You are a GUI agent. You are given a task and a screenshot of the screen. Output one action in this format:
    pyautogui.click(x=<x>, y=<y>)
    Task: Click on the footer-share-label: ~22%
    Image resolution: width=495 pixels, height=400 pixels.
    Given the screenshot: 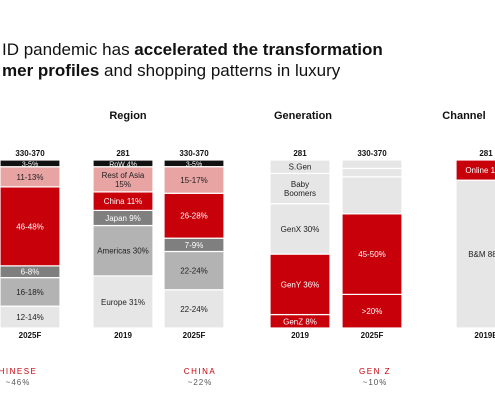 What is the action you would take?
    pyautogui.click(x=200, y=382)
    